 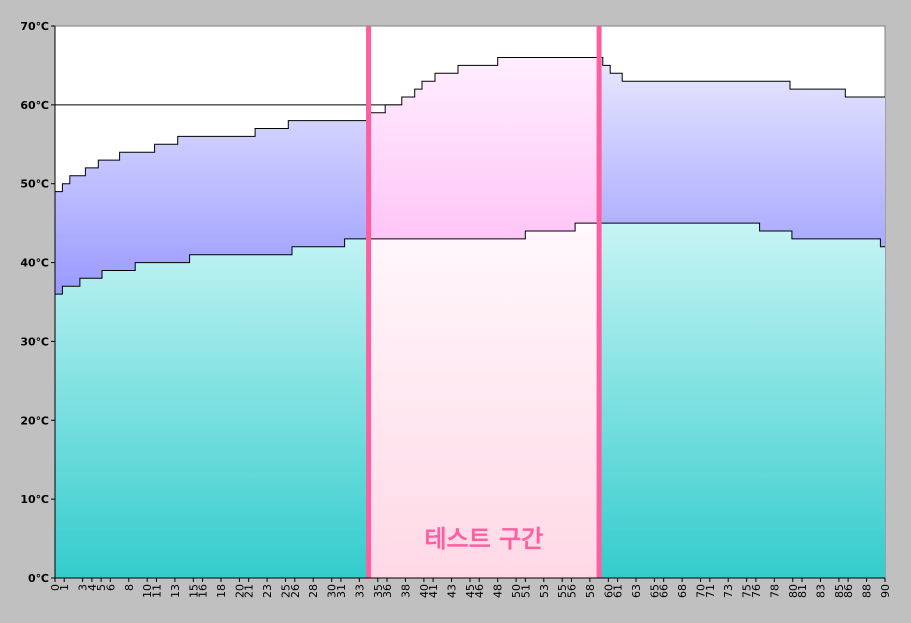 What do you see at coordinates (38, 578) in the screenshot?
I see `y-tick-label: 0℃` at bounding box center [38, 578].